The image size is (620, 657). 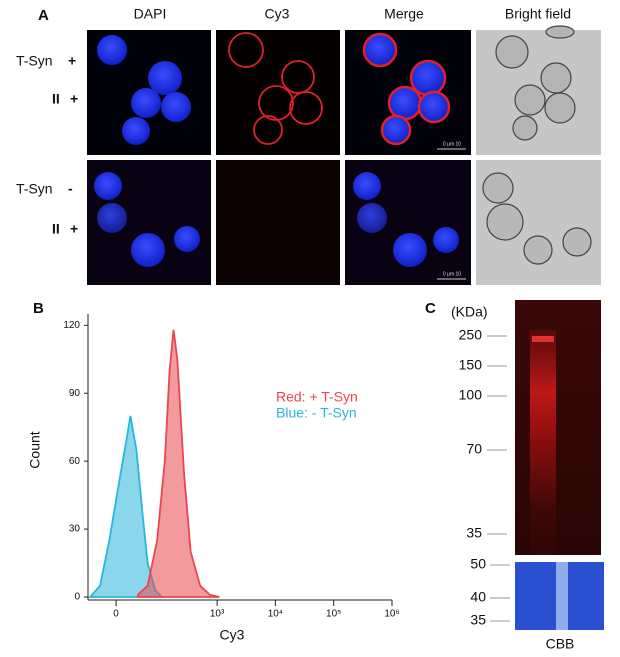 I want to click on histogram-area, so click(x=178, y=463).